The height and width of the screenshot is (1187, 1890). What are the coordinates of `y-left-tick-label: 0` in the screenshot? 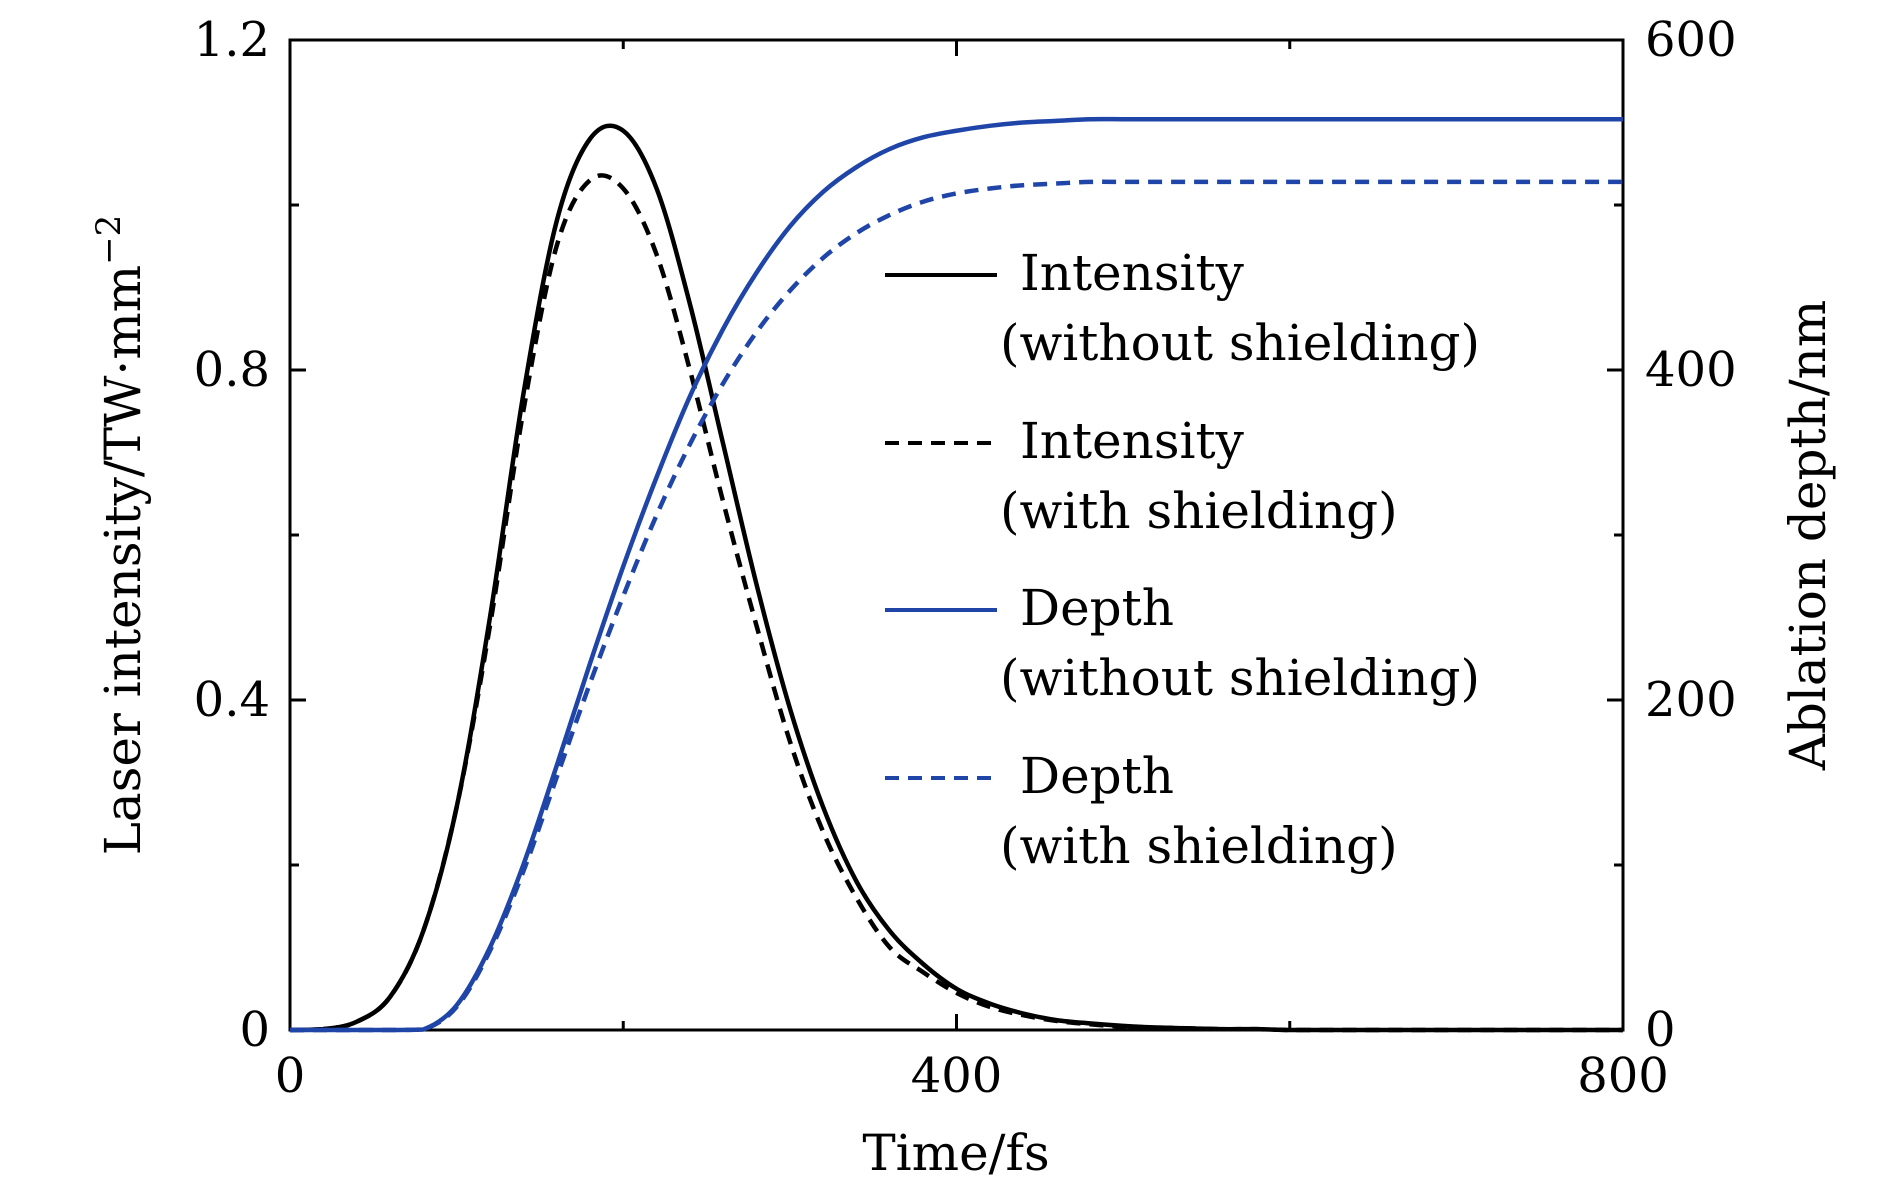 It's located at (254, 1030).